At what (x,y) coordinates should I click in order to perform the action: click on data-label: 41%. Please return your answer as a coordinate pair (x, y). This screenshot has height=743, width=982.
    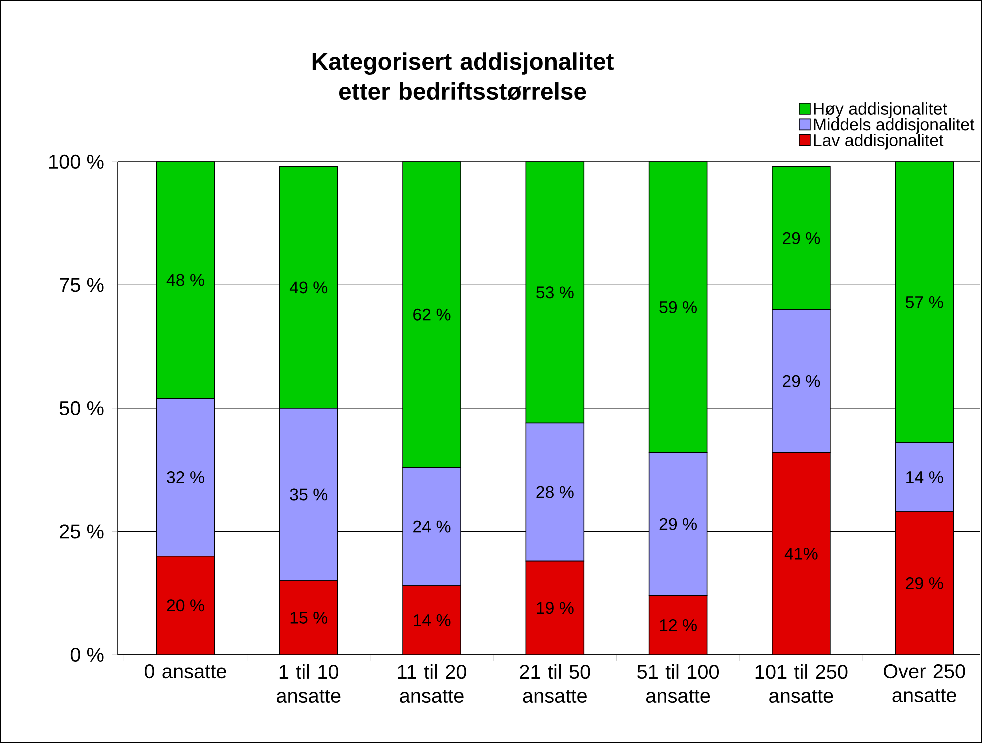
    Looking at the image, I should click on (801, 554).